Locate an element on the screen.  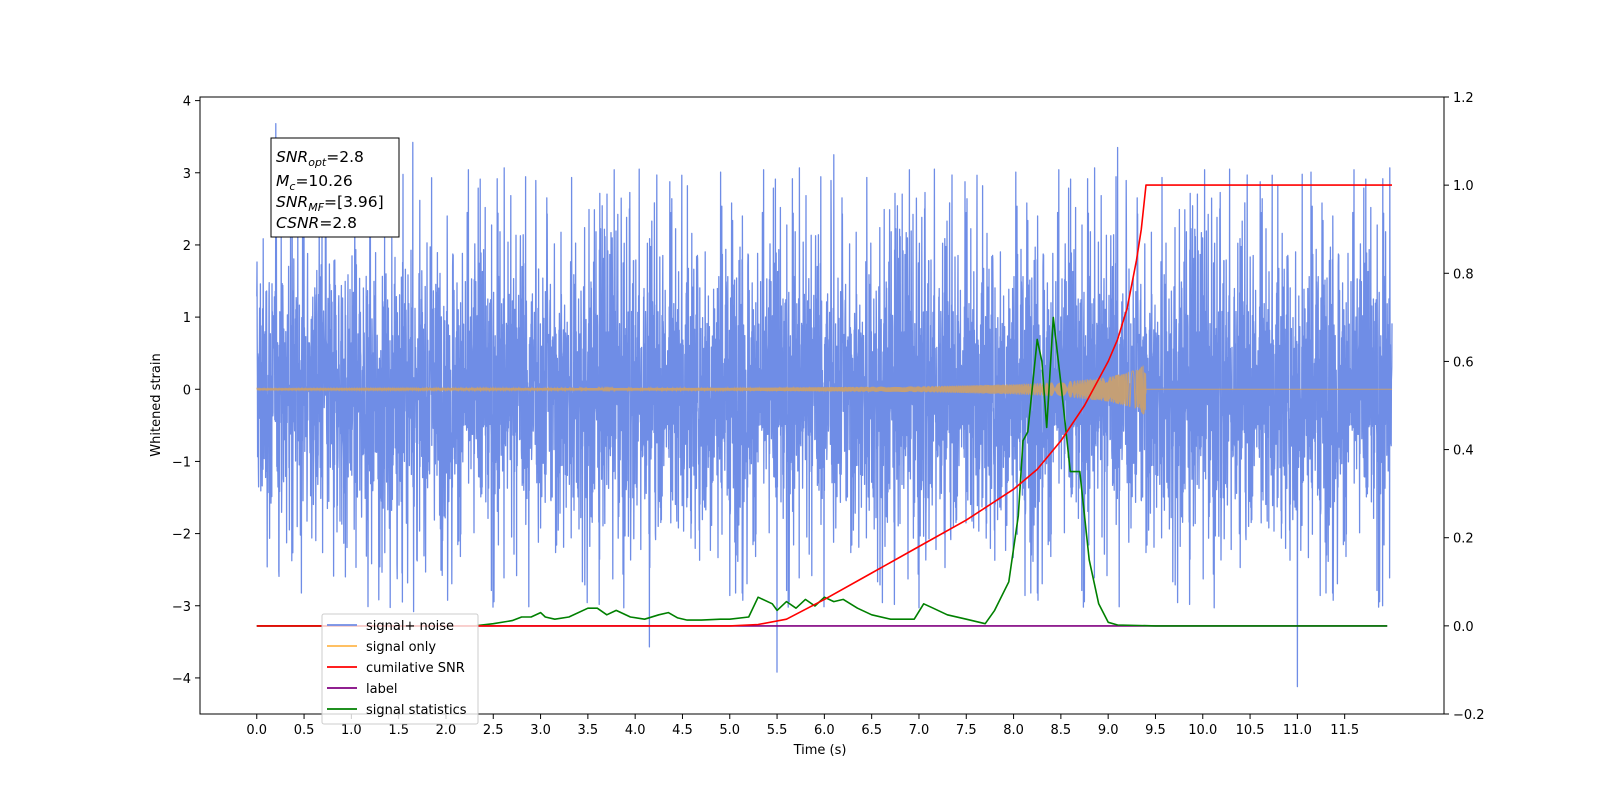
y2-tick-label: −0.2 is located at coordinates (1469, 715).